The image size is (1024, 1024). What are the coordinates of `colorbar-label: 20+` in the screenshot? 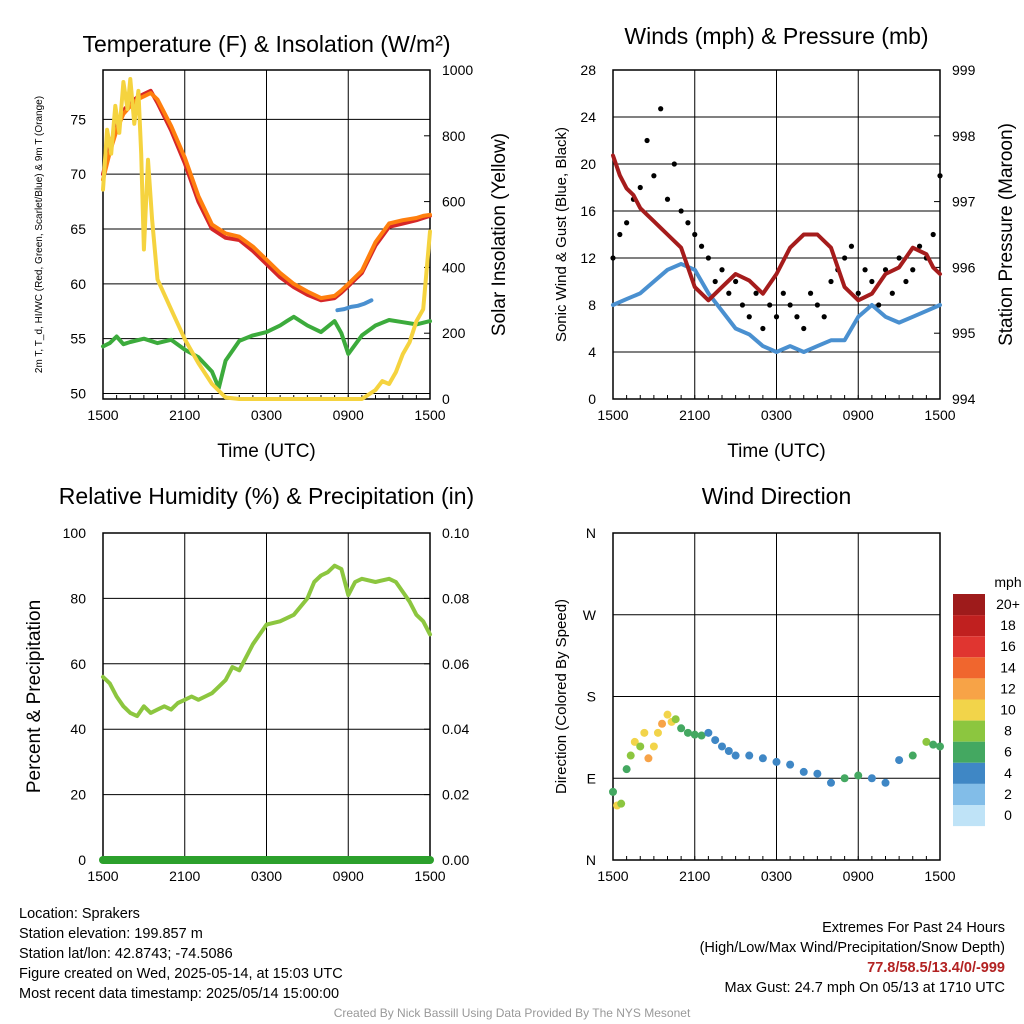 It's located at (1008, 604).